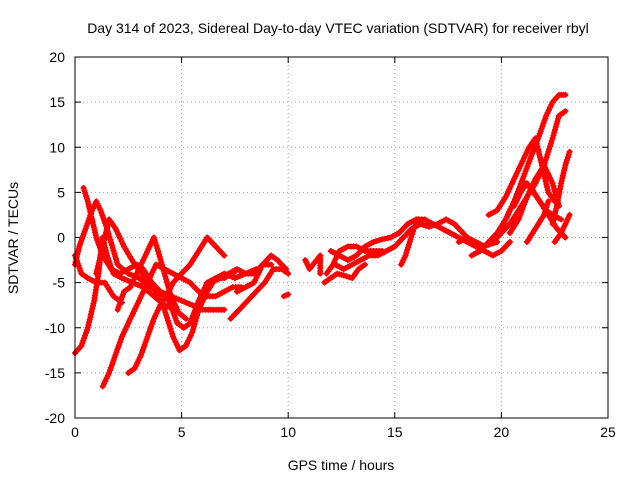  Describe the element at coordinates (61, 192) in the screenshot. I see `y-tick-label: 5` at that location.